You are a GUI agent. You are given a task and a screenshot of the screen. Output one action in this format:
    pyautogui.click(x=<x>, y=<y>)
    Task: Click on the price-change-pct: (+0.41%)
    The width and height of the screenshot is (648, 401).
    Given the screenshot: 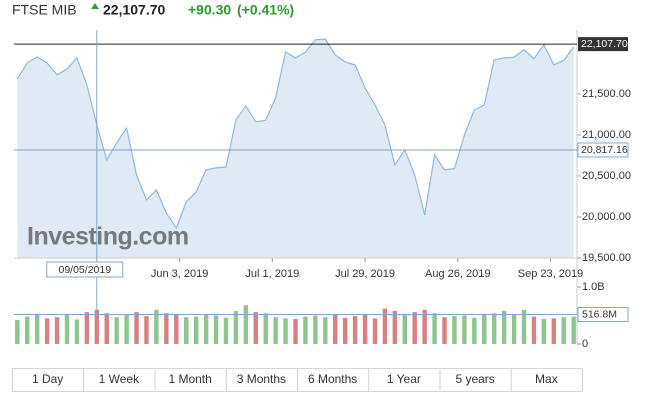 What is the action you would take?
    pyautogui.click(x=265, y=10)
    